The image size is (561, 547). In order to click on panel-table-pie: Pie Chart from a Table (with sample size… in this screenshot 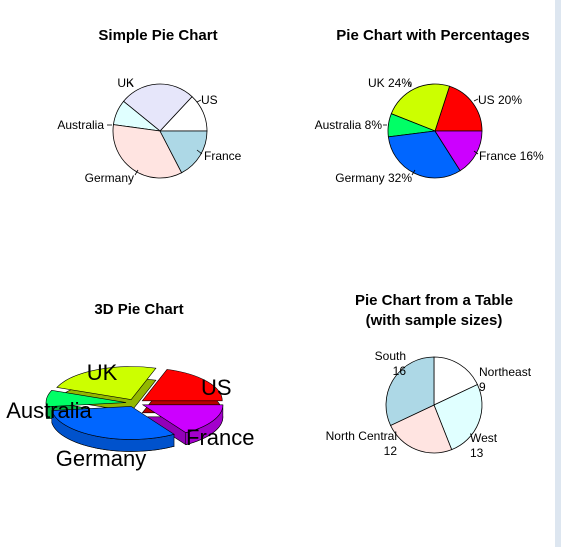, I will do `click(429, 376)`.